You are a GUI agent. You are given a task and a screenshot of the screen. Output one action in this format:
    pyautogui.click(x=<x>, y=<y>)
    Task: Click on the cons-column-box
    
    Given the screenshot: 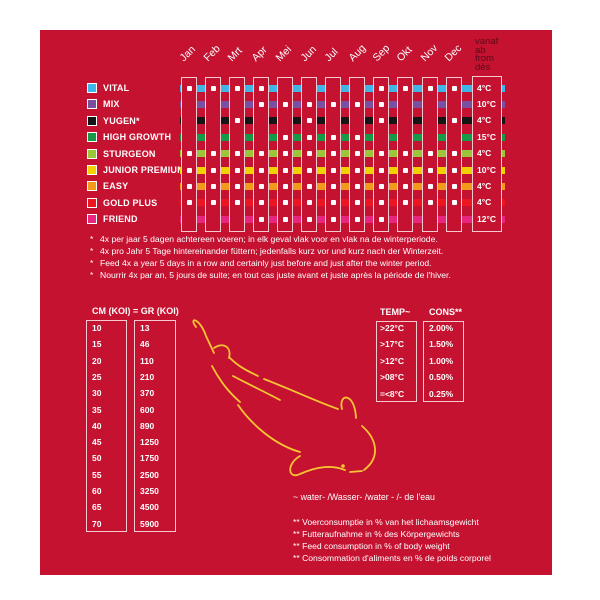 What is the action you would take?
    pyautogui.click(x=443, y=361)
    